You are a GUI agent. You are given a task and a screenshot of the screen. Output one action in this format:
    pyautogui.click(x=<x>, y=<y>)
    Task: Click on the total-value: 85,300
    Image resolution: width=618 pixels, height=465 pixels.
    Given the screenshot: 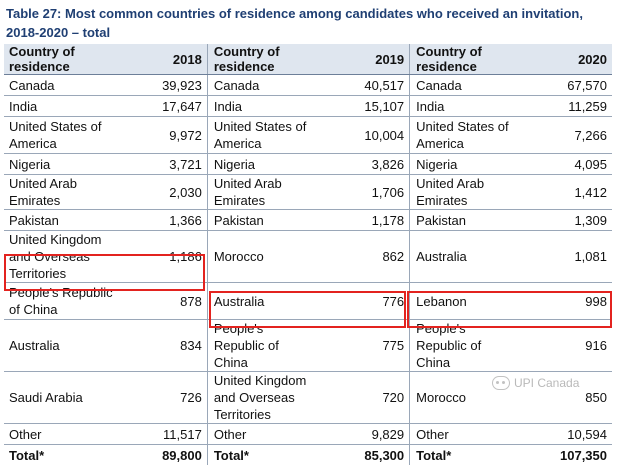 What is the action you would take?
    pyautogui.click(x=365, y=455)
    